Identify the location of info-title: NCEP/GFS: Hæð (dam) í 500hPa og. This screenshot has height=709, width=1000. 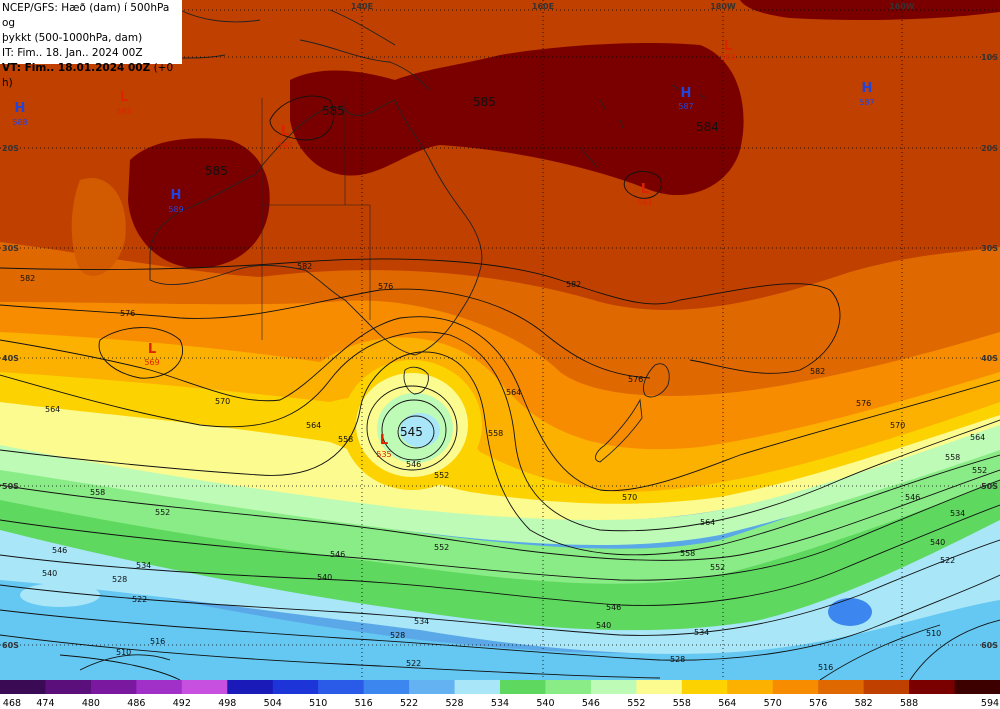
(86, 15).